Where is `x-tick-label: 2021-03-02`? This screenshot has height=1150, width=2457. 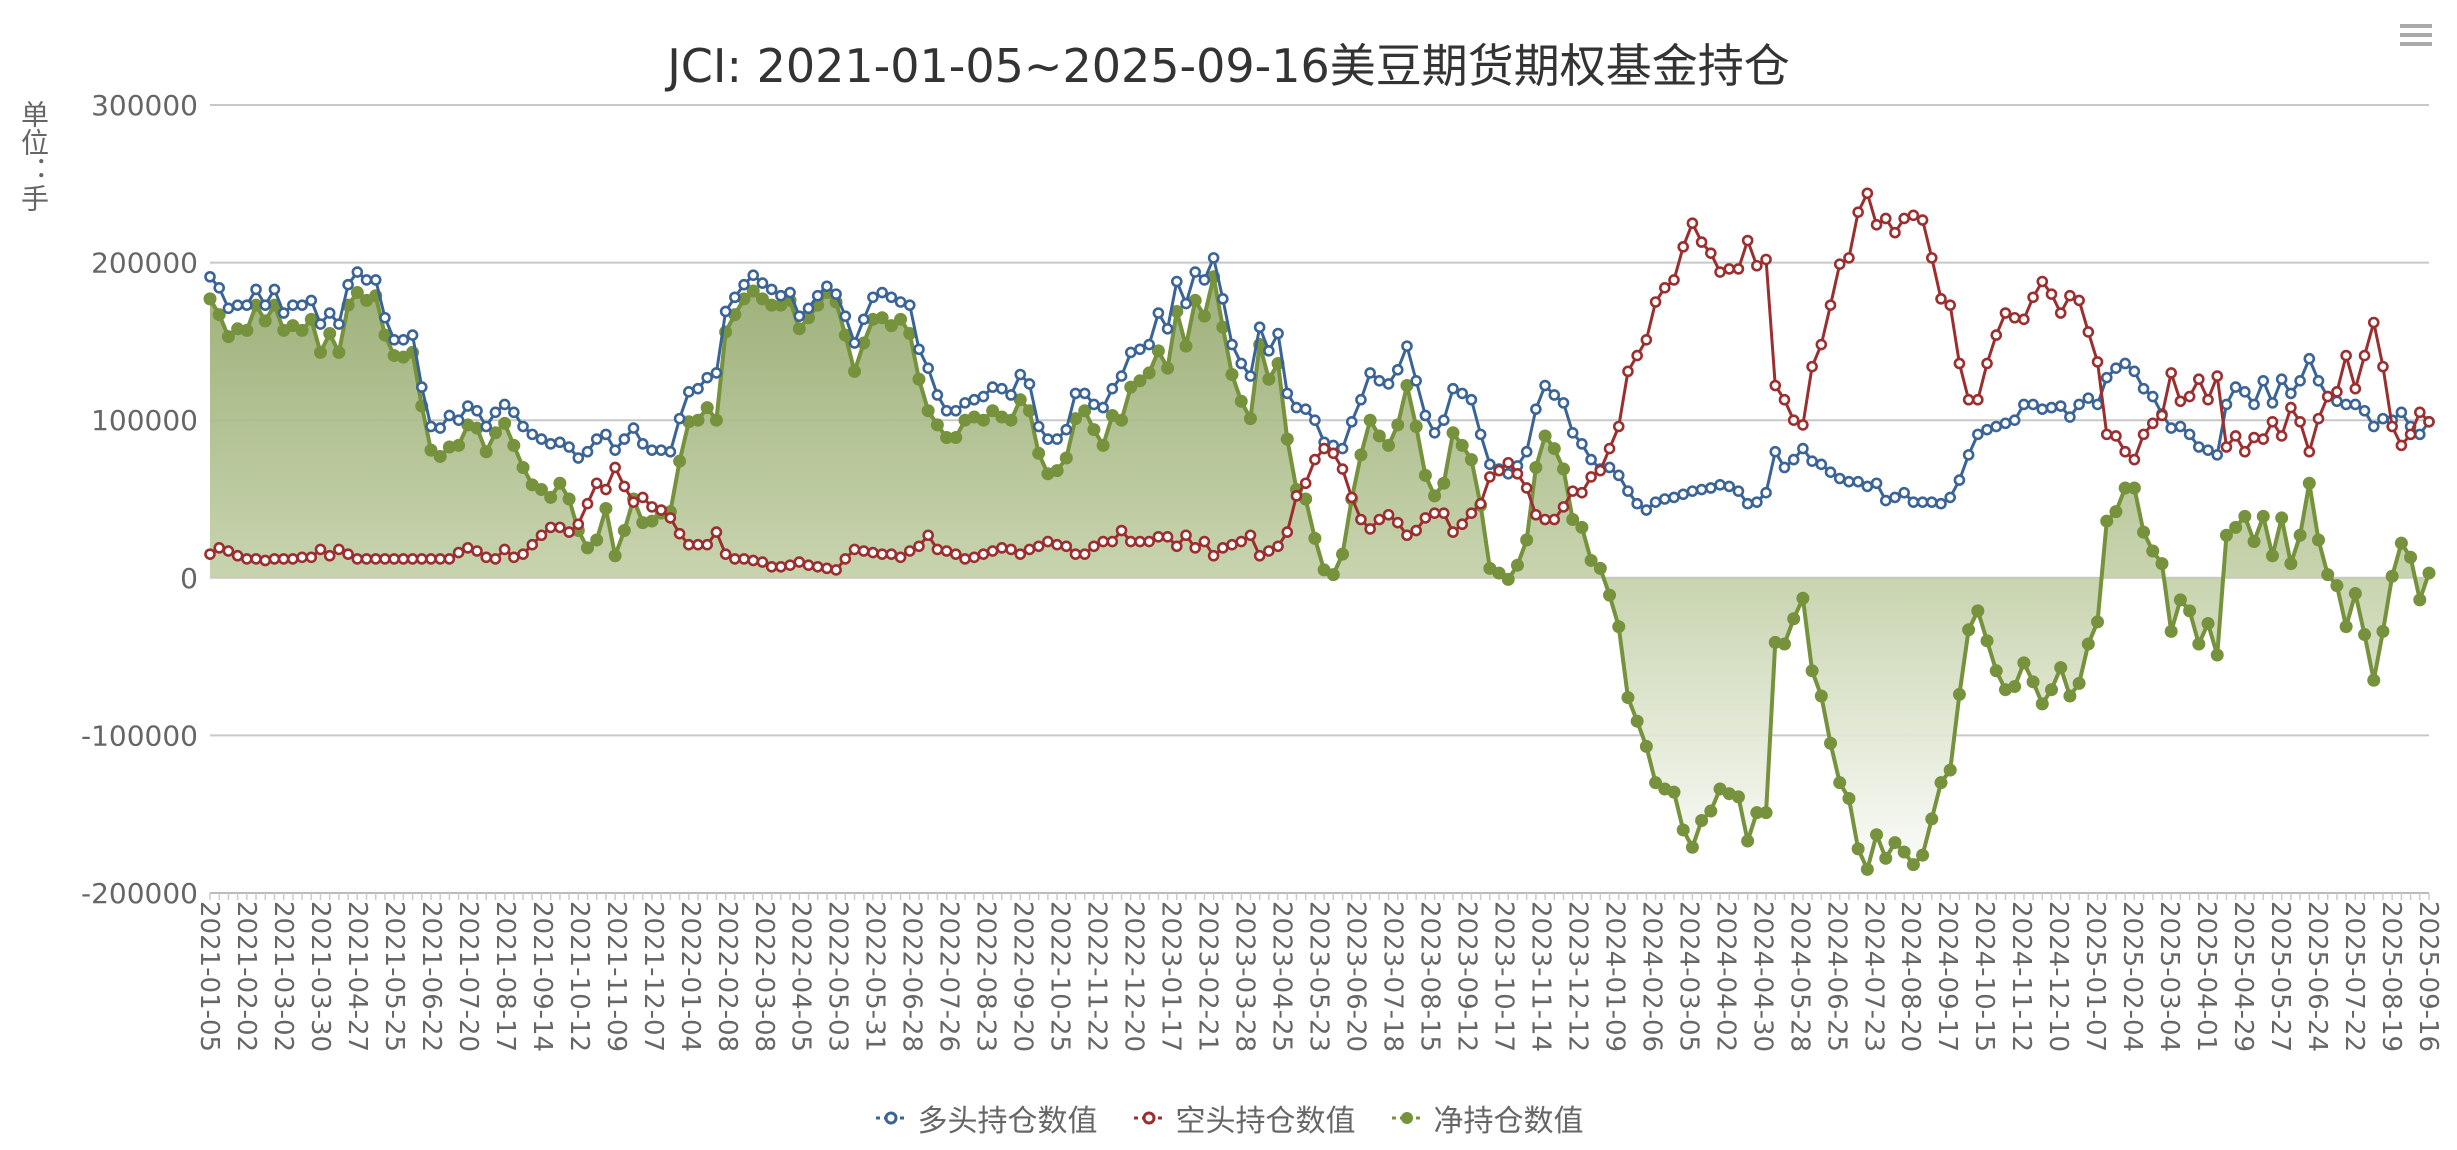
x-tick-label: 2021-03-02 is located at coordinates (283, 976).